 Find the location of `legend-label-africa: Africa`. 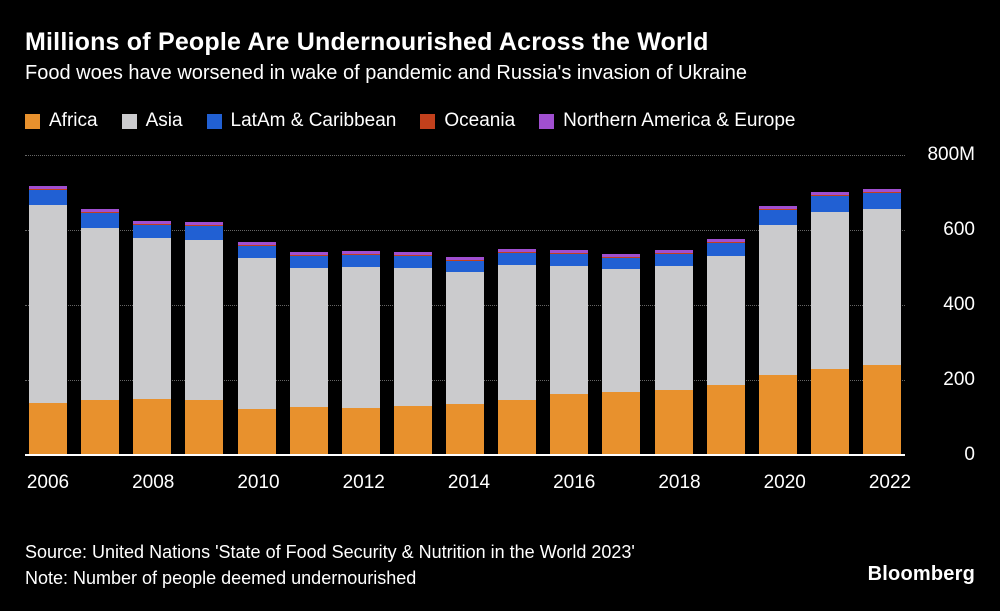

legend-label-africa: Africa is located at coordinates (73, 120).